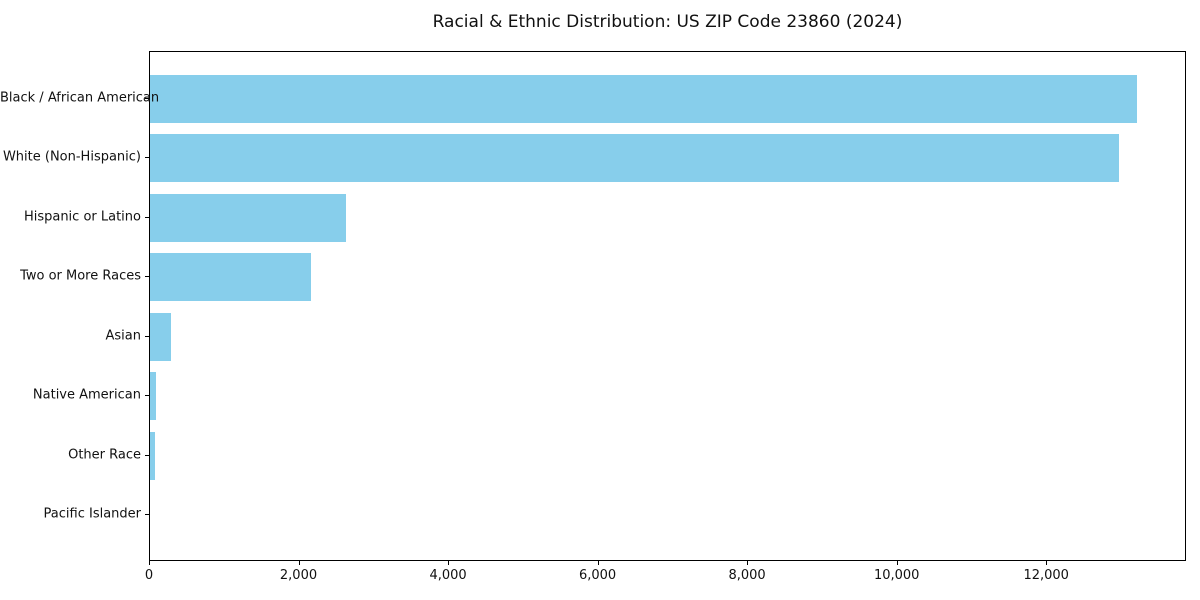 This screenshot has height=600, width=1200. I want to click on y-tick-label: Pacific Islander, so click(92, 514).